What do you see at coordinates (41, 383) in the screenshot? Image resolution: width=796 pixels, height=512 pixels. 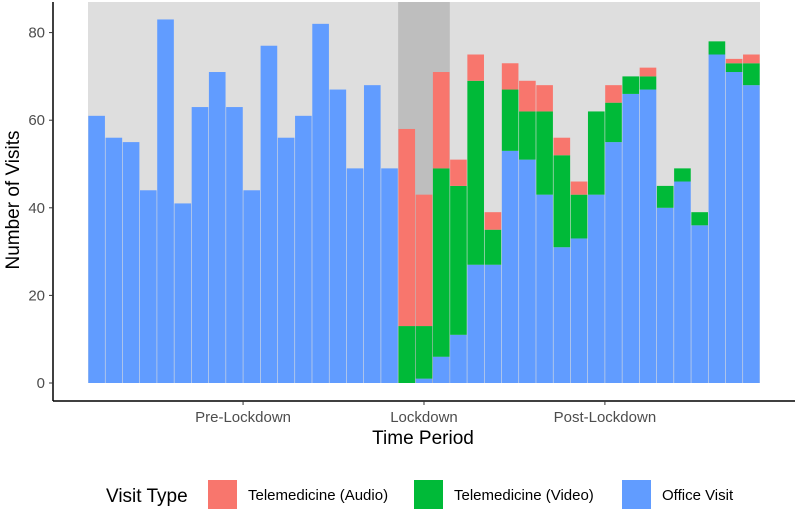 I see `y-tick-label-0: 0` at bounding box center [41, 383].